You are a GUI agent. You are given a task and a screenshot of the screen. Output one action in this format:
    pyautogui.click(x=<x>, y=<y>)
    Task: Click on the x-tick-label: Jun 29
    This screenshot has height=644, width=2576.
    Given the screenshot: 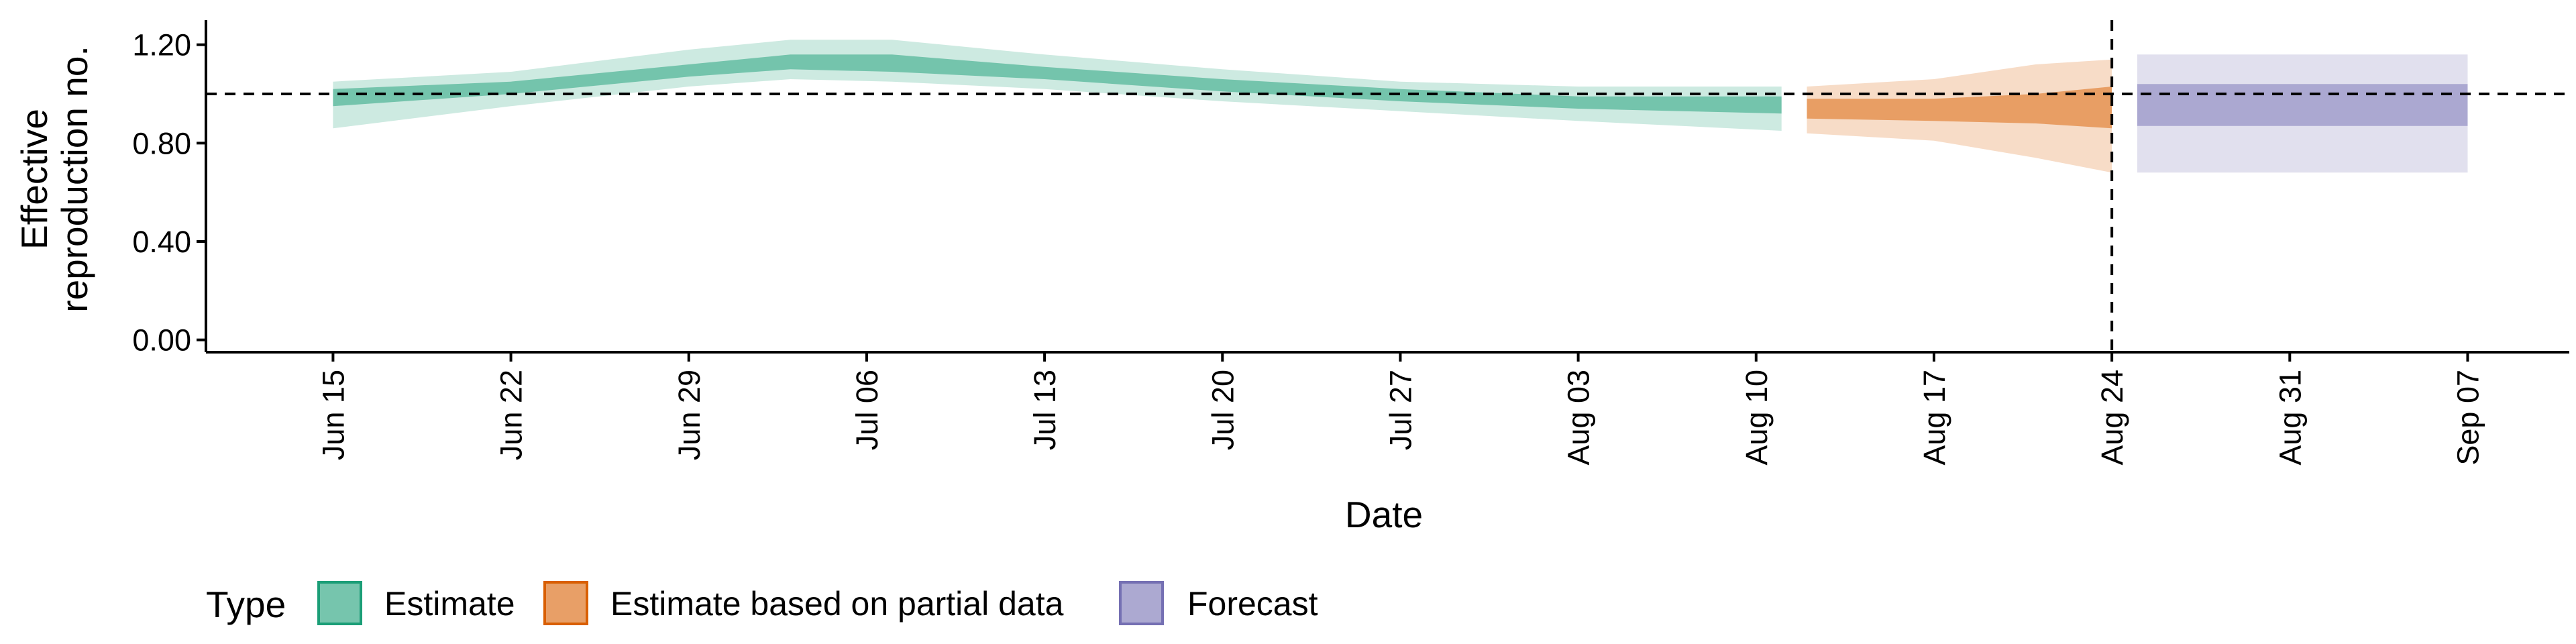 What is the action you would take?
    pyautogui.click(x=689, y=415)
    